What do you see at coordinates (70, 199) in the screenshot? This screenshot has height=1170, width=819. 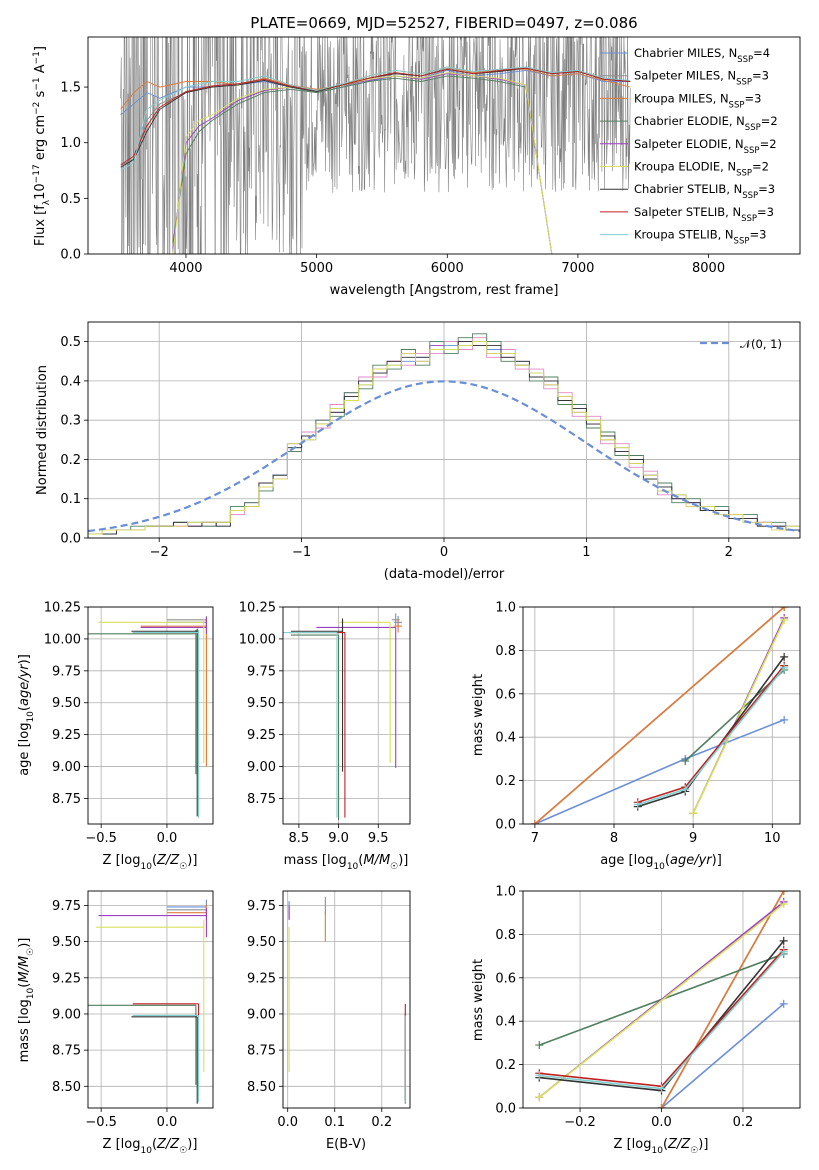 I see `y-tick-label: 0.5` at bounding box center [70, 199].